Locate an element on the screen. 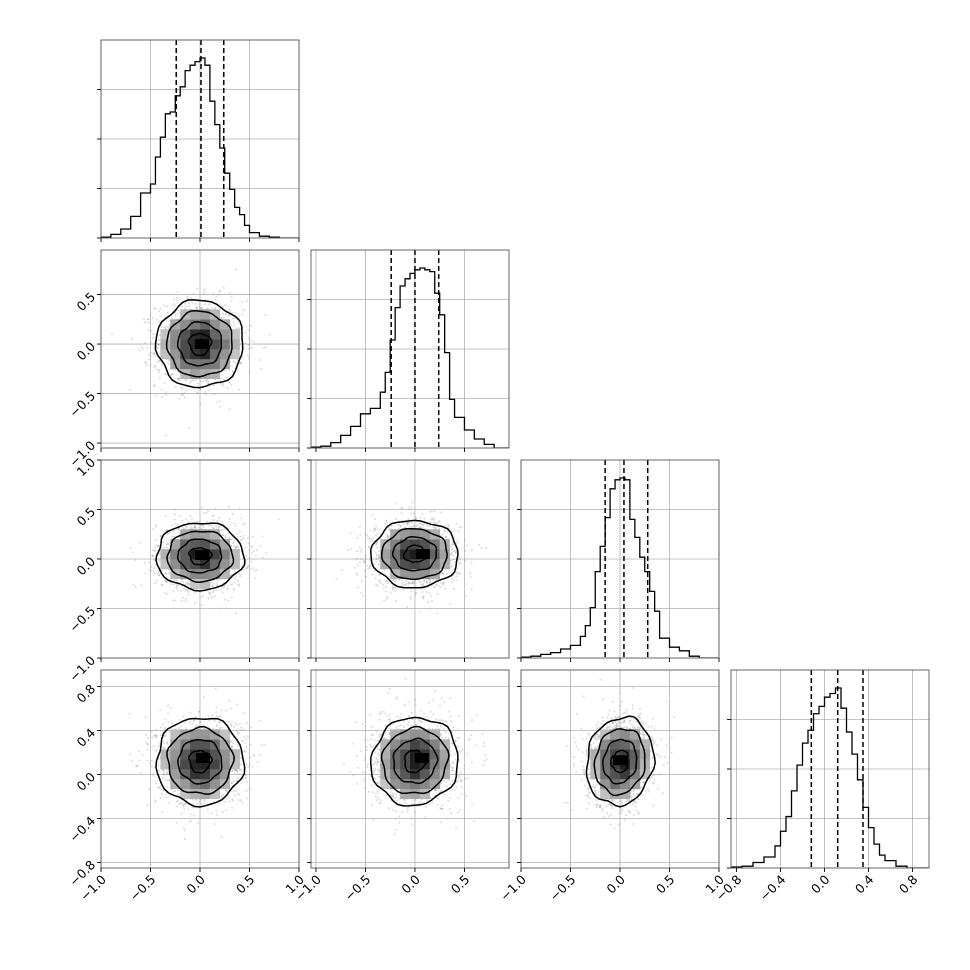 This screenshot has width=970, height=970. contours is located at coordinates (200, 762).